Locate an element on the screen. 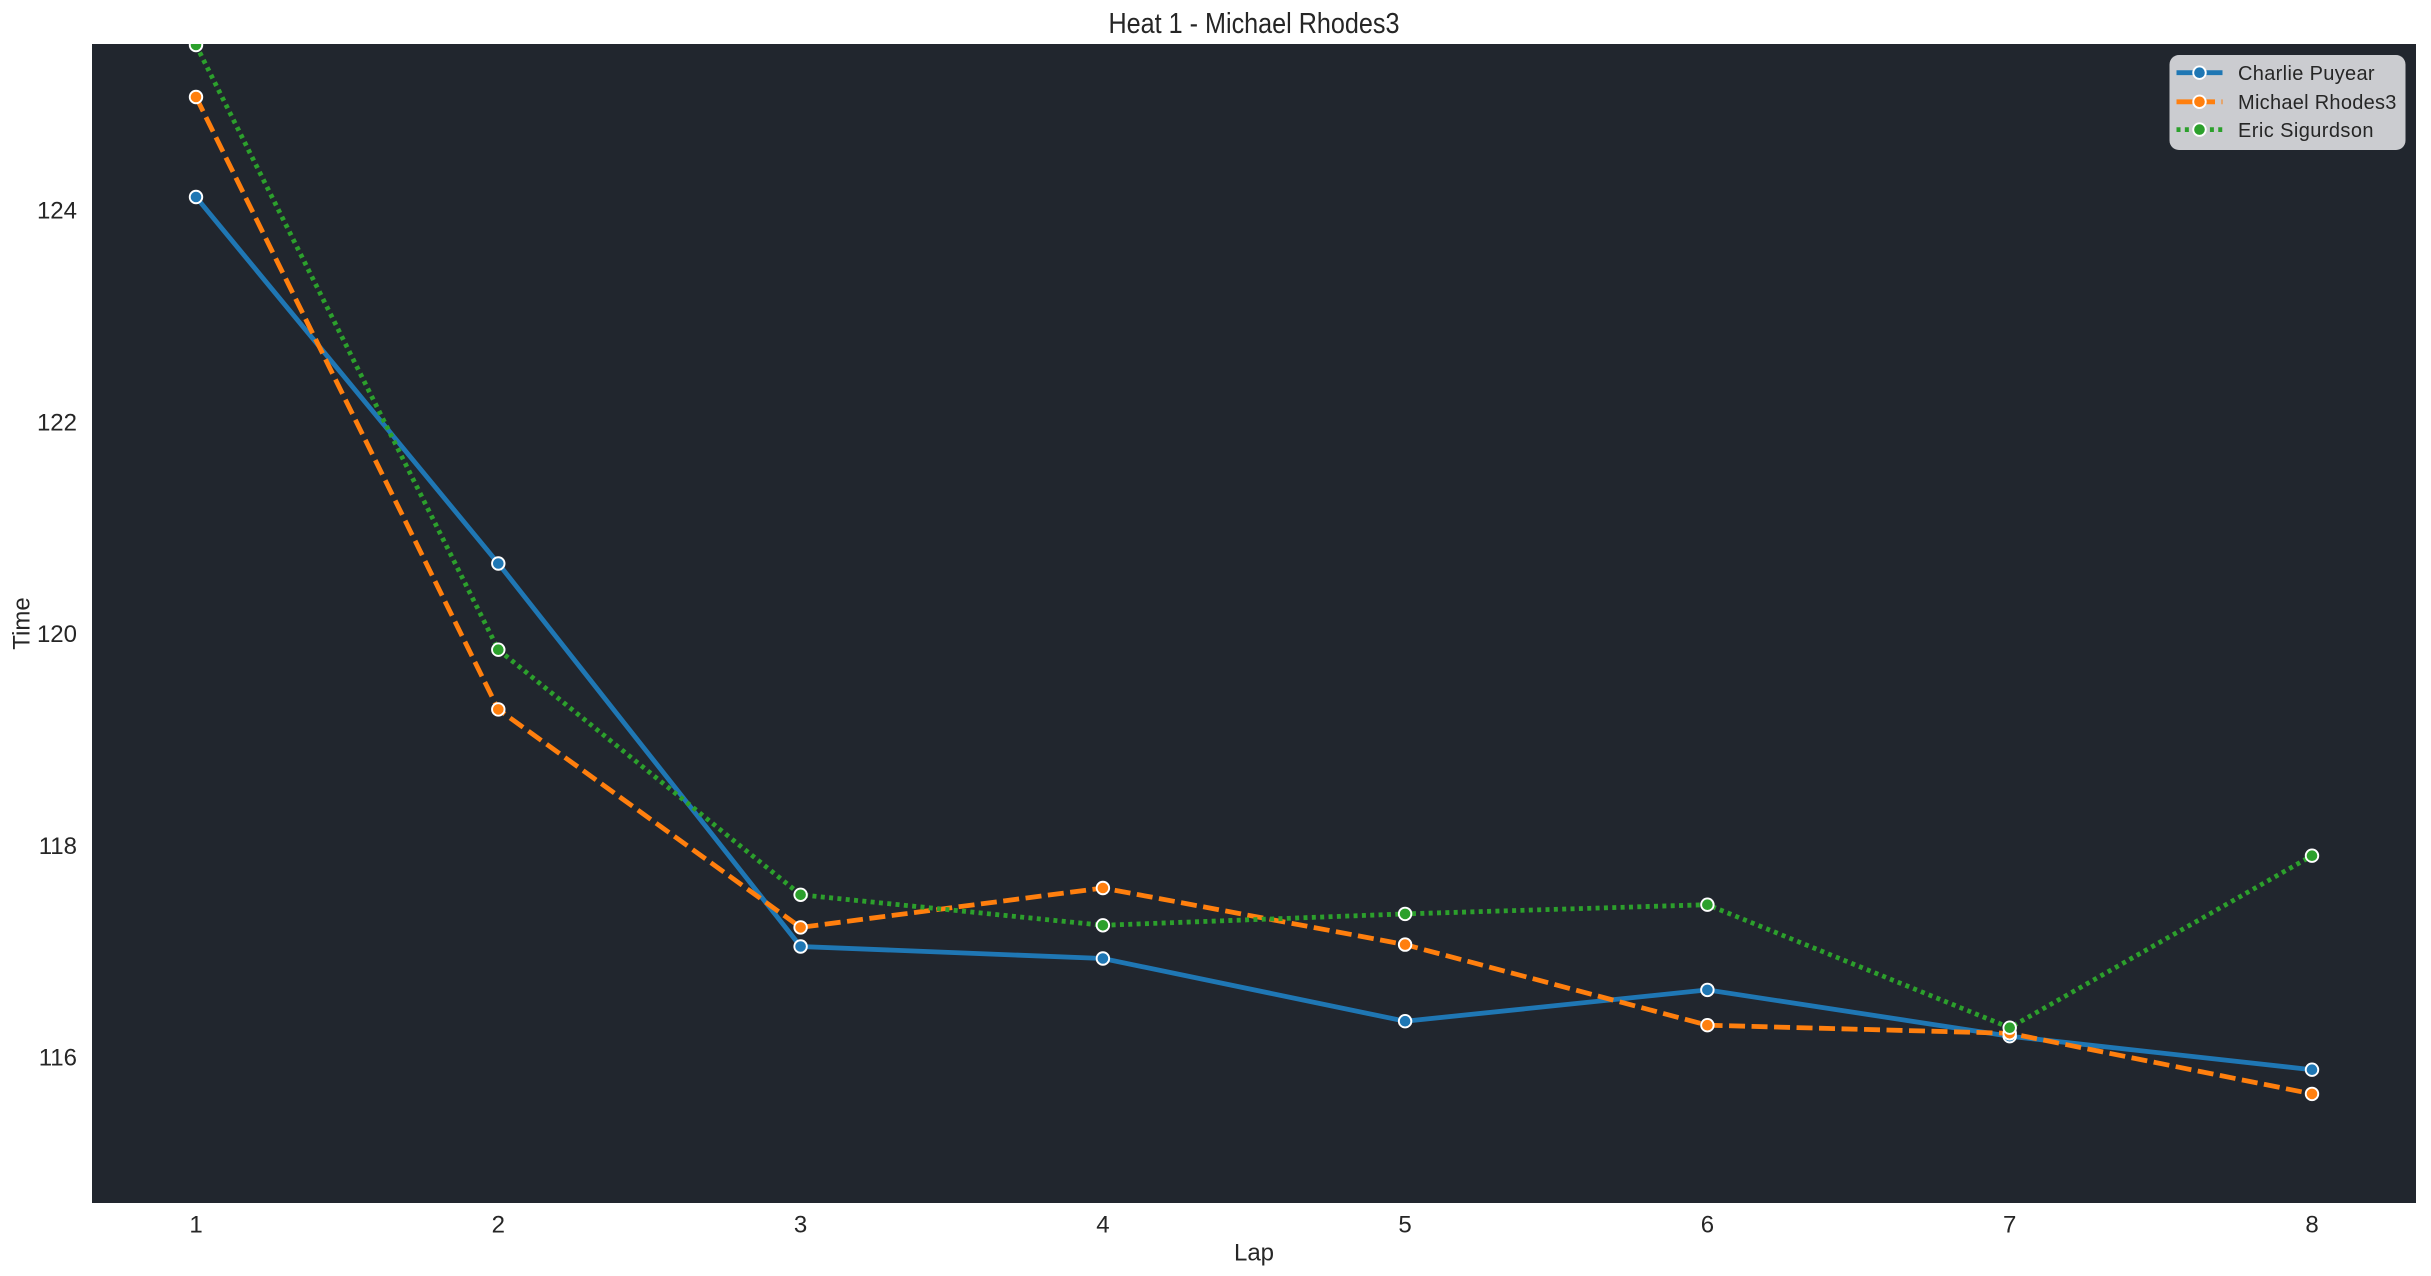 The image size is (2431, 1276). svg-text: 1 is located at coordinates (195, 1225).